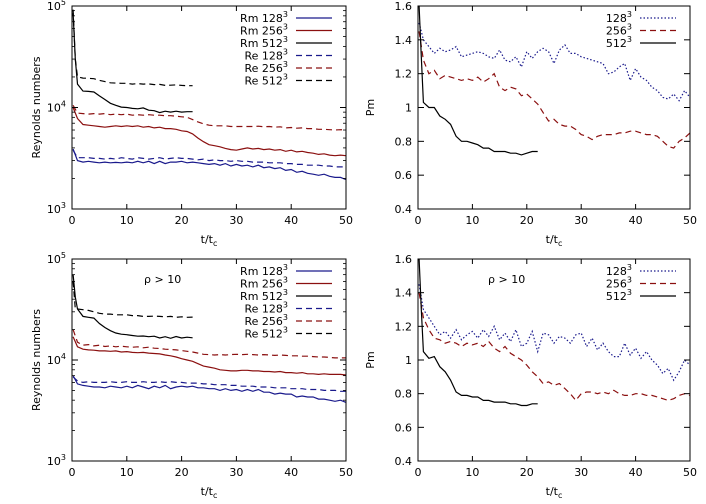 The height and width of the screenshot is (504, 706). Describe the element at coordinates (636, 472) in the screenshot. I see `x-tick-label-br-4: 40` at that location.